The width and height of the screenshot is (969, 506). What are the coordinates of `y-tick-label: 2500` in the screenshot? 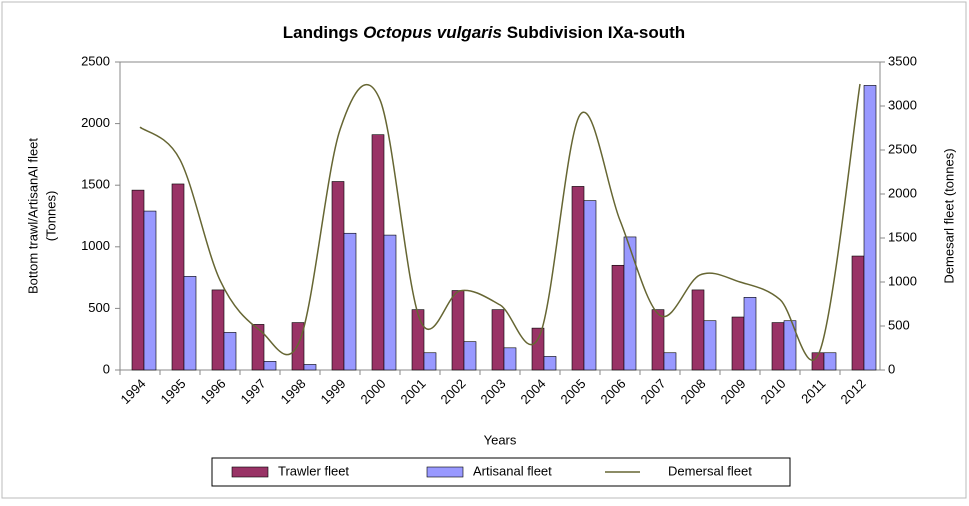 It's located at (95, 60).